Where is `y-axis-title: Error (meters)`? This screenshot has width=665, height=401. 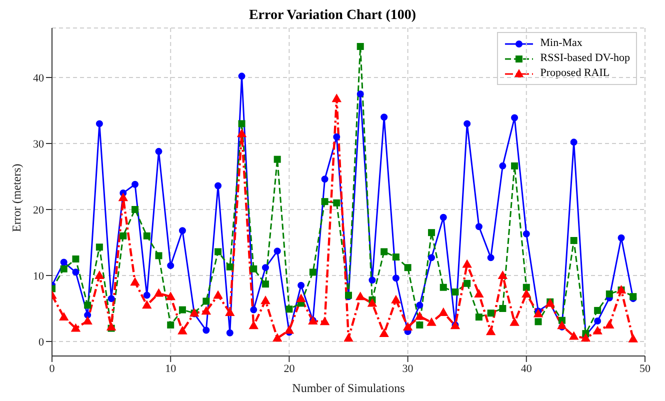
y-axis-title: Error (meters) is located at coordinates (16, 198).